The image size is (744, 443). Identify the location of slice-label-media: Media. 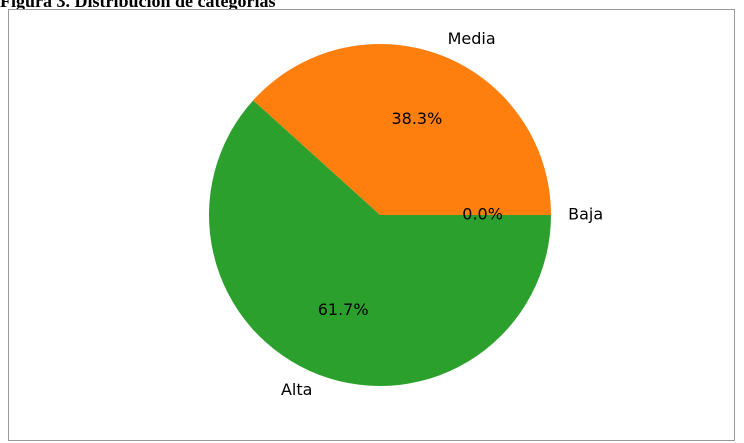
(472, 38).